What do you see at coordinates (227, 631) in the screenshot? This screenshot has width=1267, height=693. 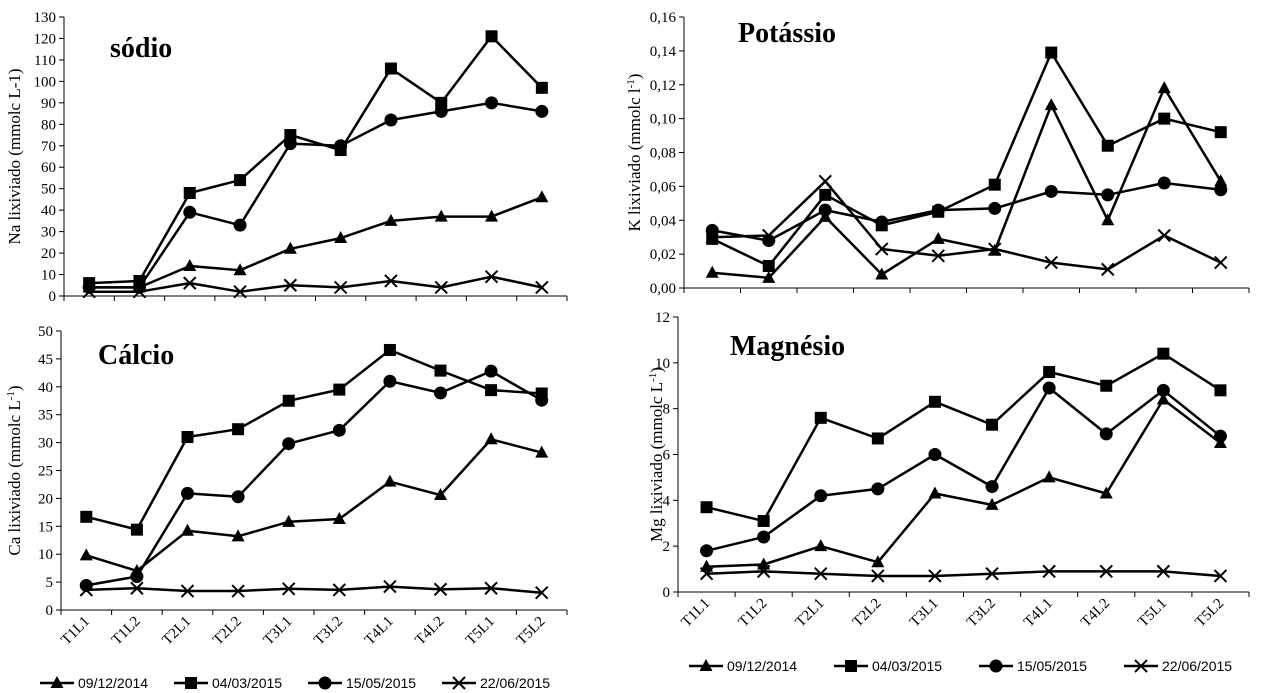 I see `x-tick-label: T2L2` at bounding box center [227, 631].